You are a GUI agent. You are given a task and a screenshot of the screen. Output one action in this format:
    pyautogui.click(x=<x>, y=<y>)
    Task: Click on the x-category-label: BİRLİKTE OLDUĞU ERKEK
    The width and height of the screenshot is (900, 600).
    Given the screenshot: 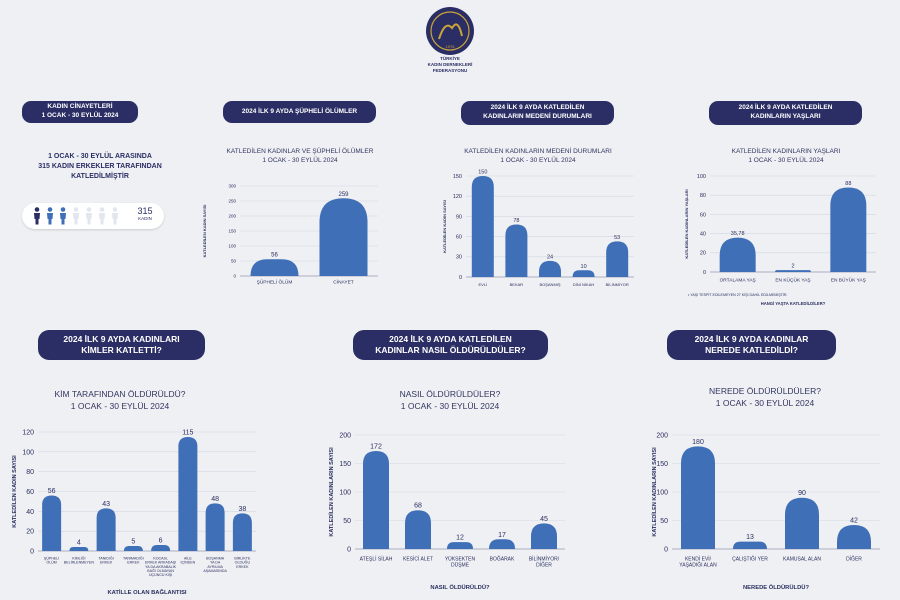 What is the action you would take?
    pyautogui.click(x=242, y=562)
    